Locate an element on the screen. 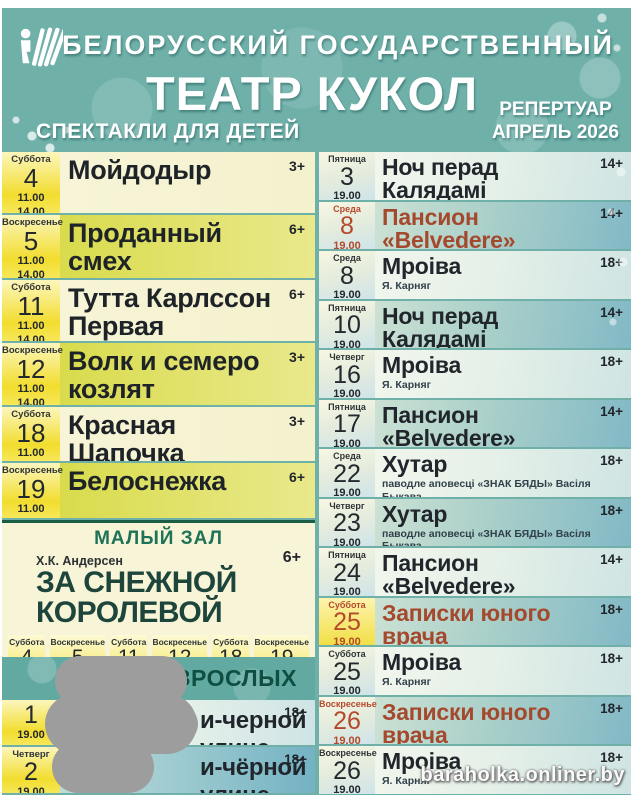 Image resolution: width=633 pixels, height=800 pixels. date-number: 8 is located at coordinates (347, 275).